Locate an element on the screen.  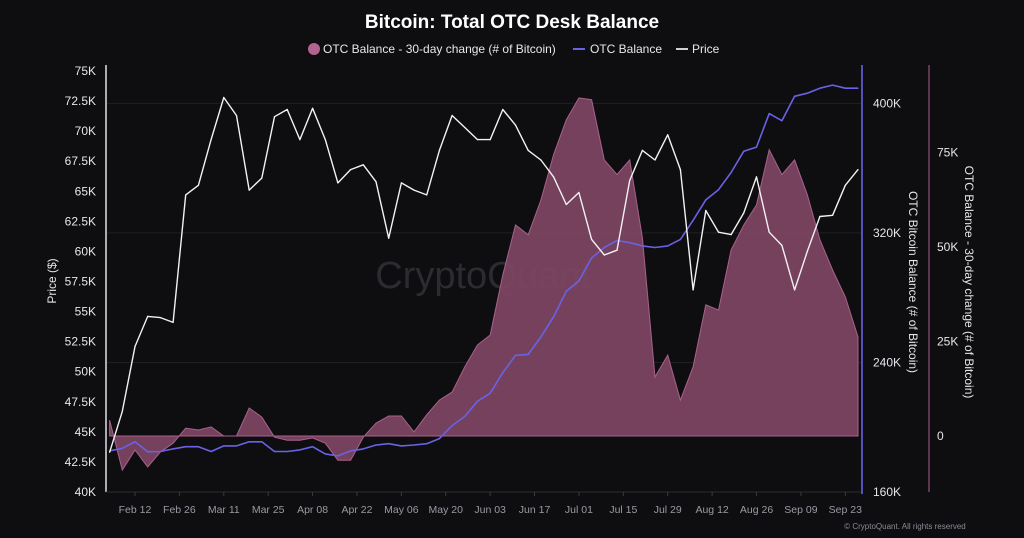
price-tick-label: 62.5K is located at coordinates (80, 221).